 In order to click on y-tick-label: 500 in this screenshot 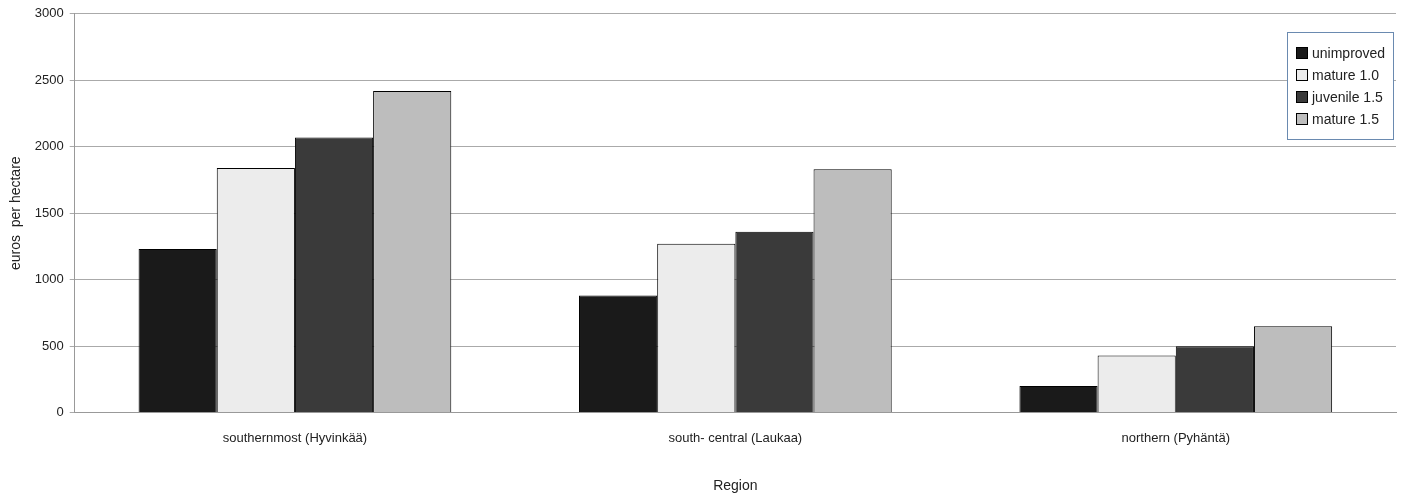, I will do `click(53, 345)`.